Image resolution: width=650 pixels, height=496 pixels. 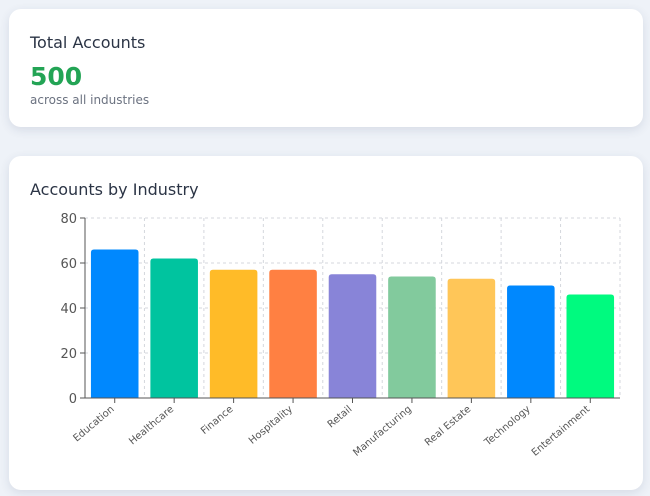 I want to click on bar-education, so click(x=114, y=323).